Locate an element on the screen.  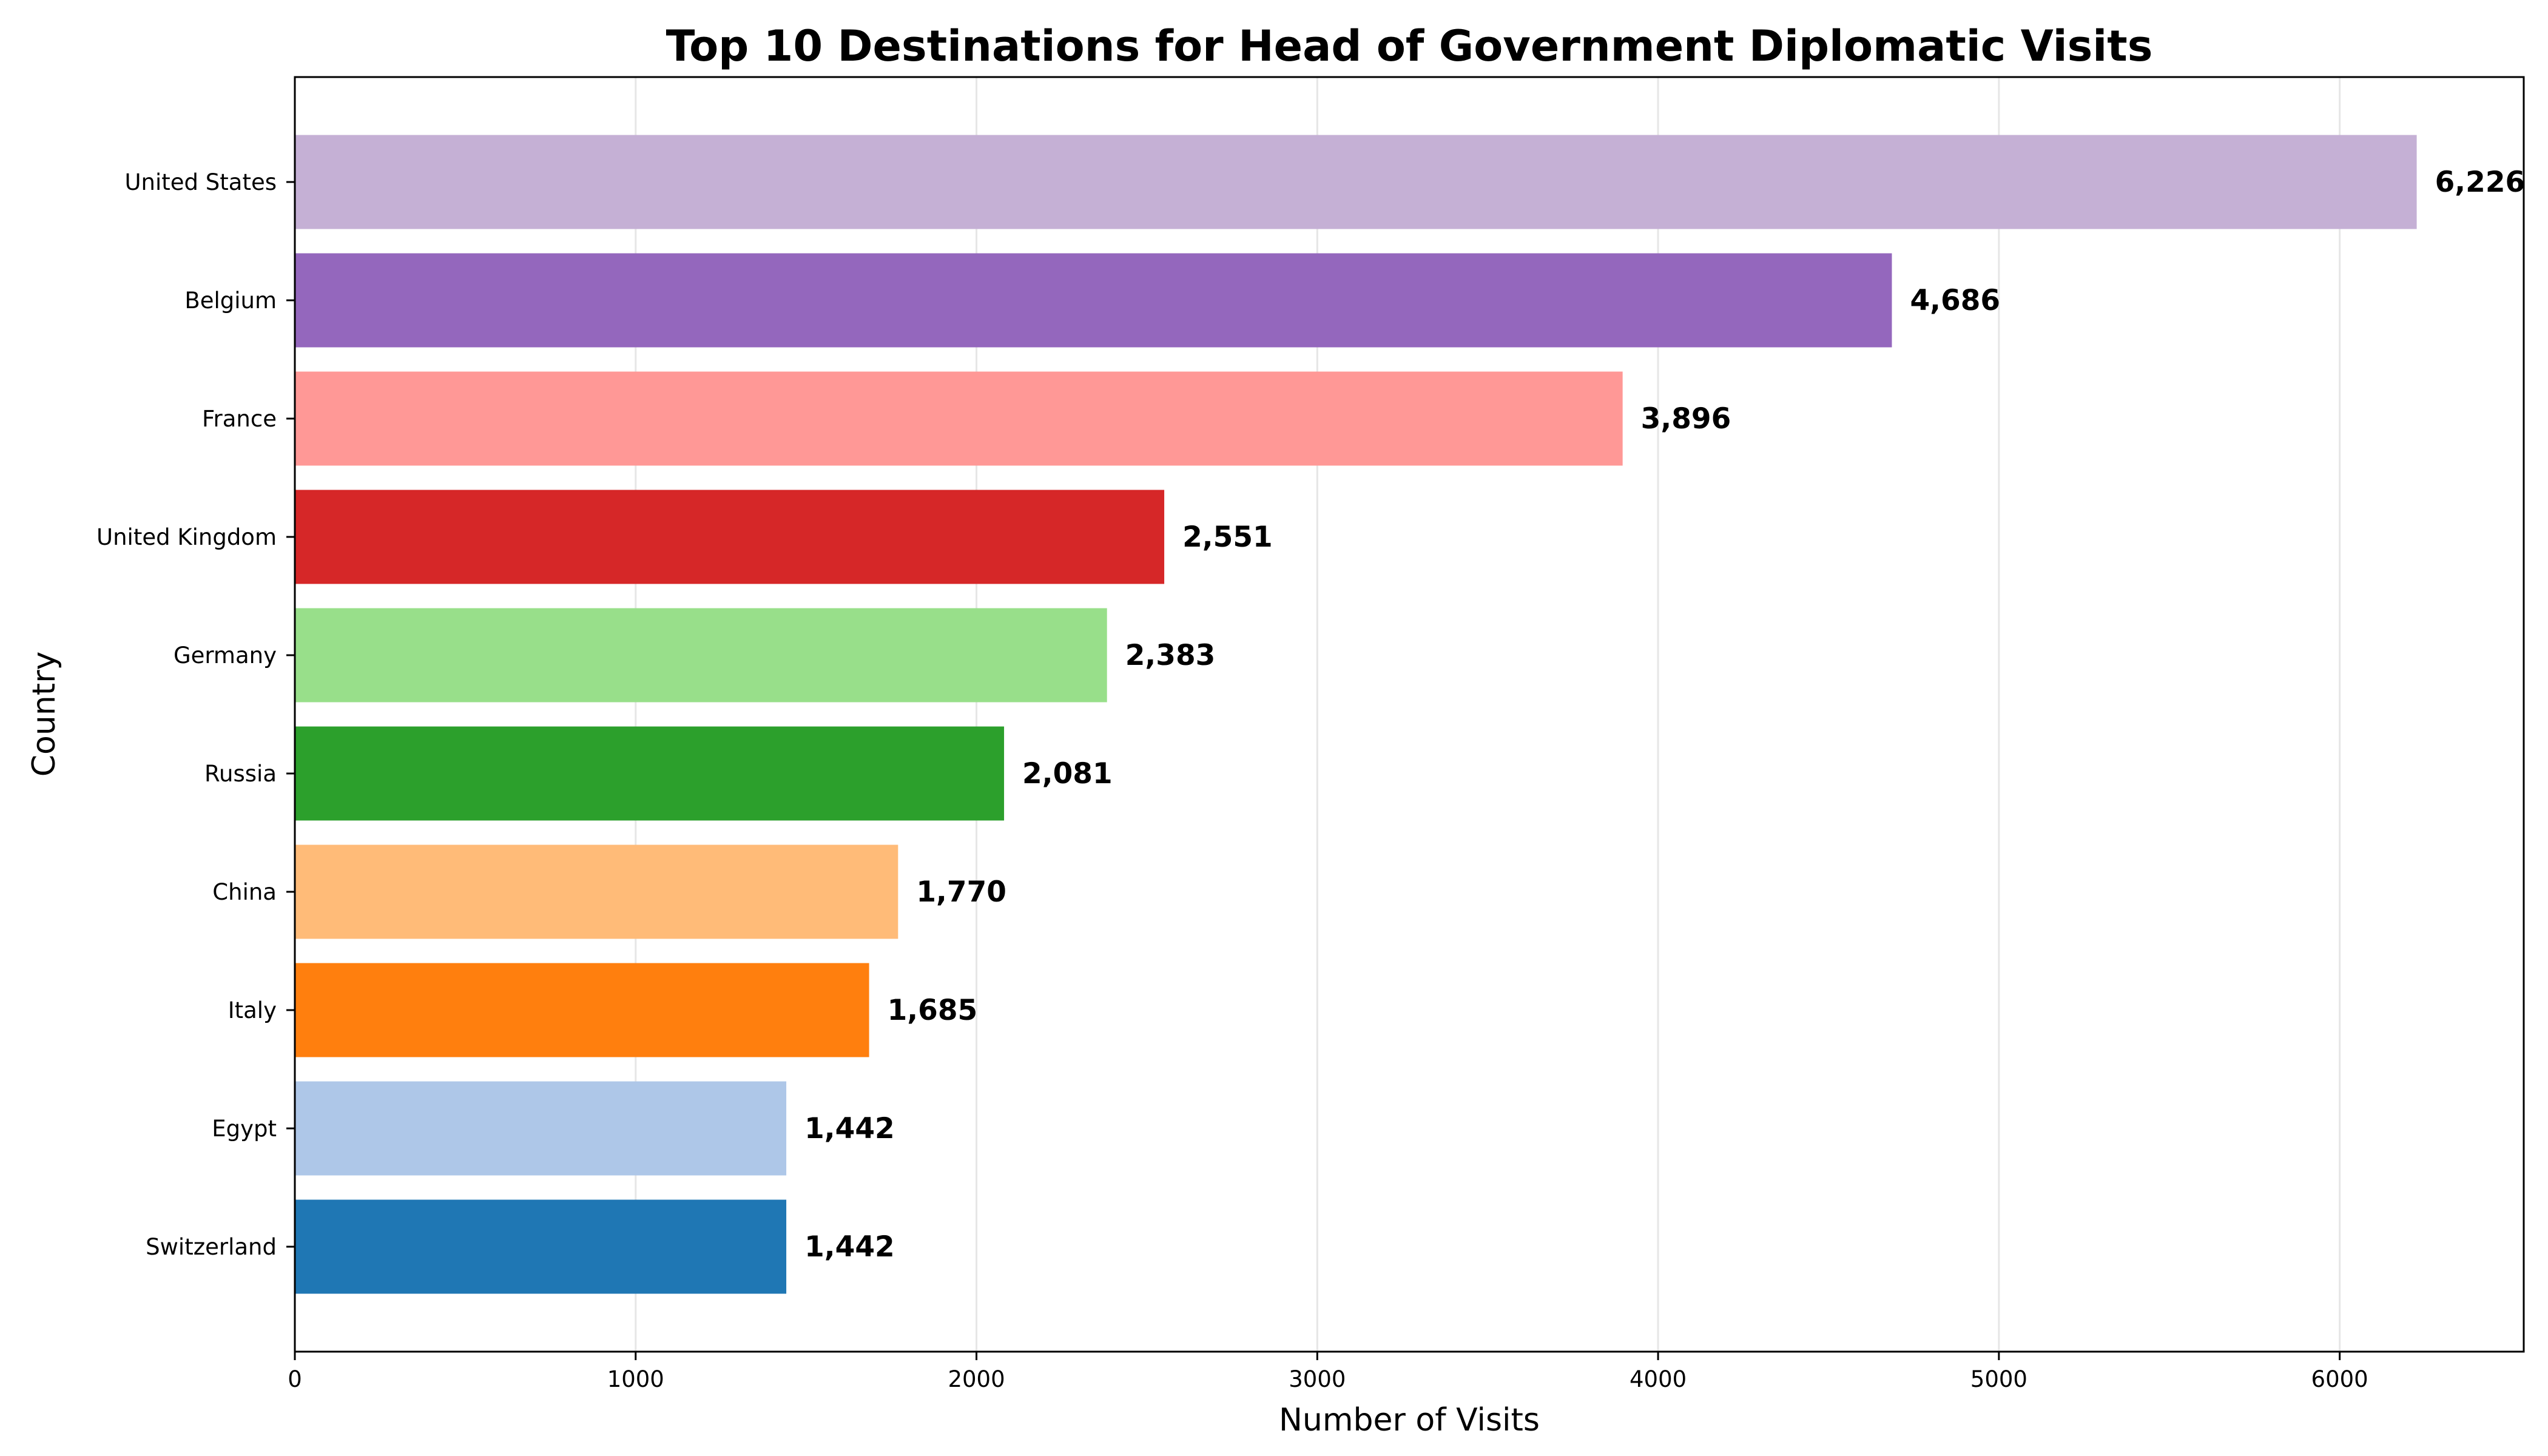
x-tick-label: 3000 is located at coordinates (1317, 1379).